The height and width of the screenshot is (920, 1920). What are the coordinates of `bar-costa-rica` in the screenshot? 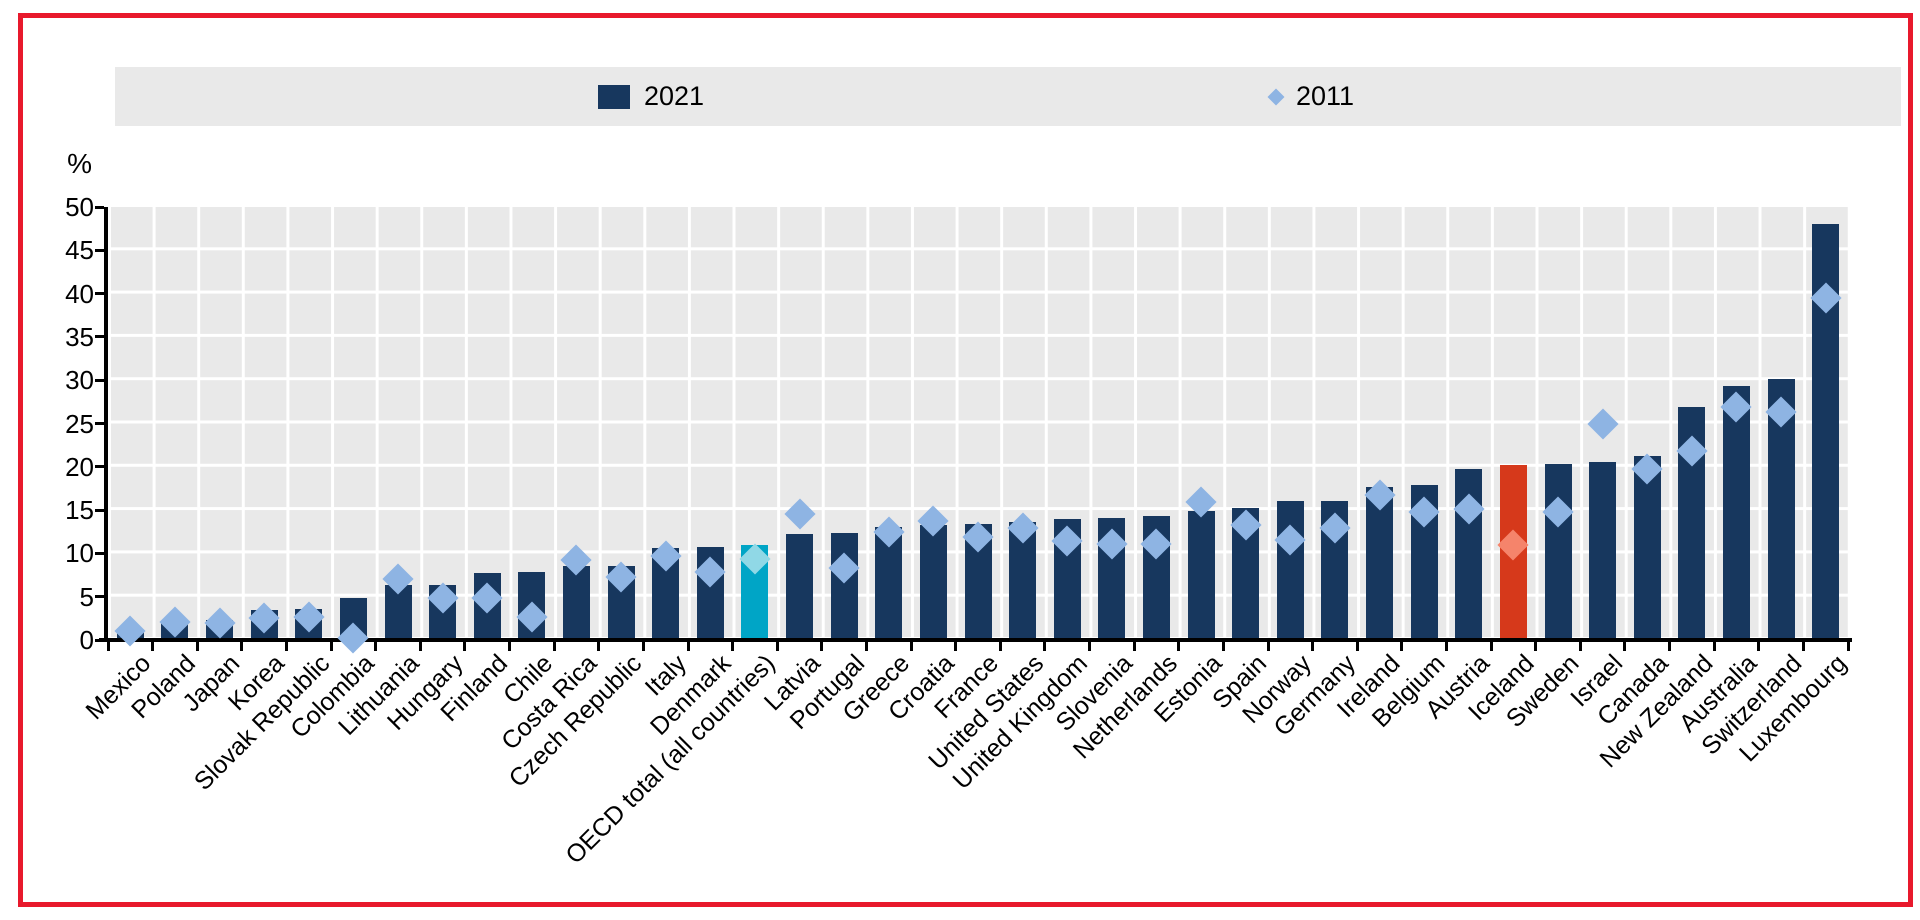 It's located at (576, 603).